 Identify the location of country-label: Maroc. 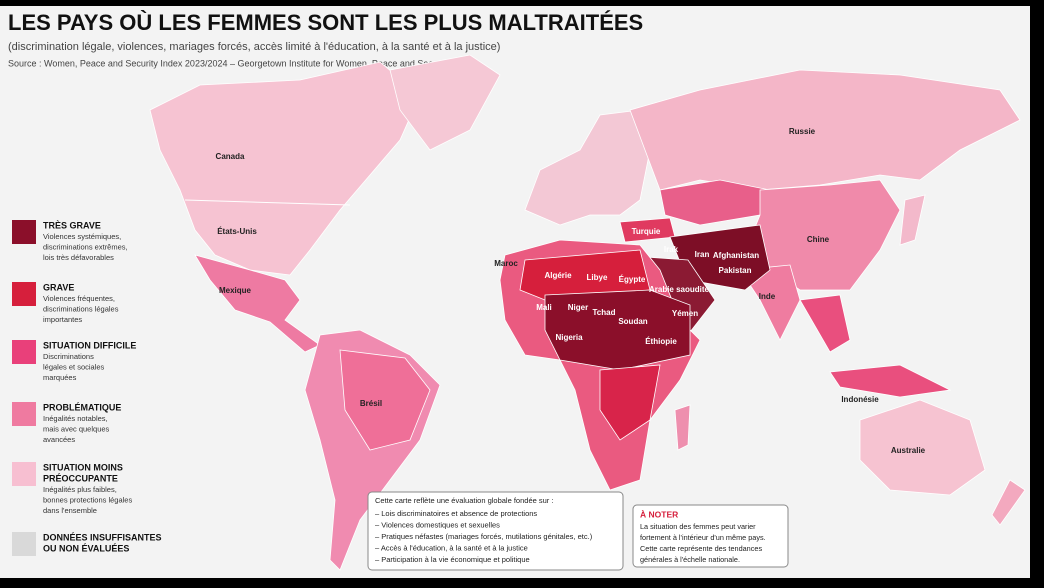
(506, 263).